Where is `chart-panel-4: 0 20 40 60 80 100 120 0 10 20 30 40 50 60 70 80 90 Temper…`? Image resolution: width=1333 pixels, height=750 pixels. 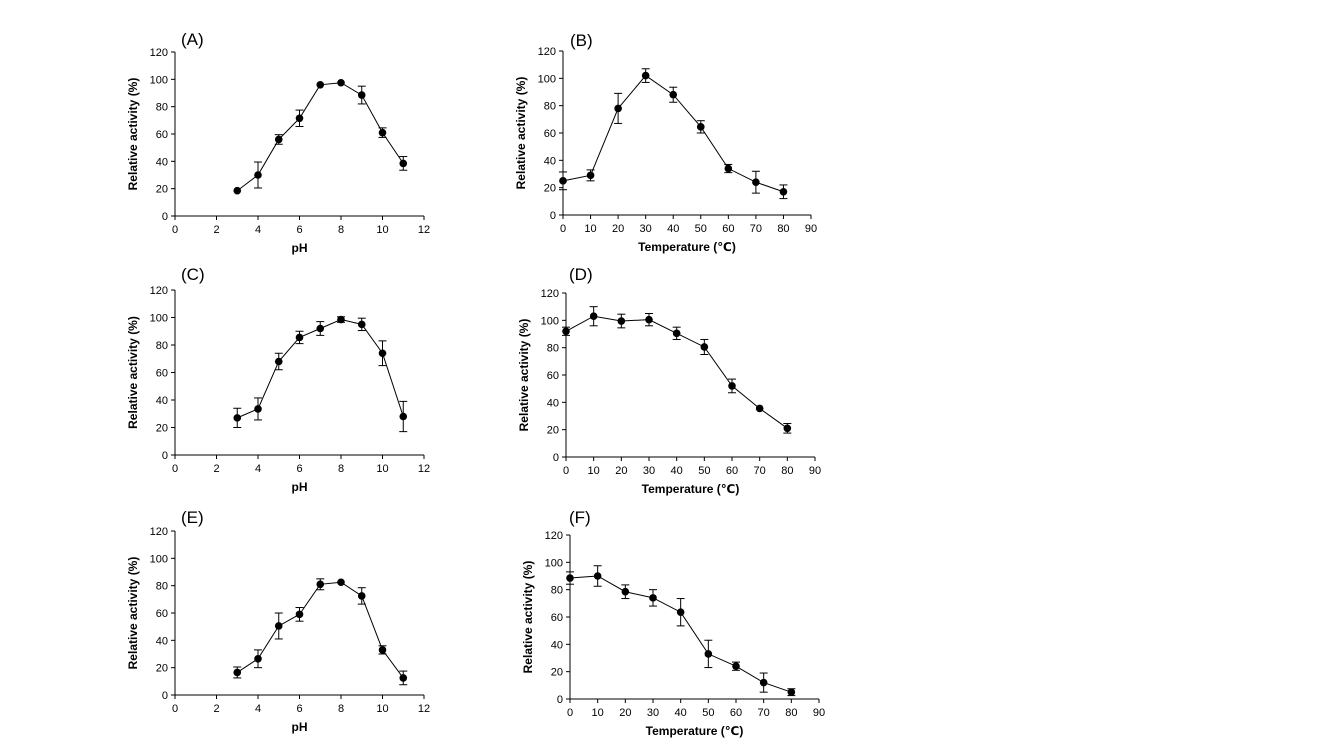 chart-panel-4: 0 20 40 60 80 100 120 0 10 20 30 40 50 60 70 80 90 Temper… is located at coordinates (669, 380).